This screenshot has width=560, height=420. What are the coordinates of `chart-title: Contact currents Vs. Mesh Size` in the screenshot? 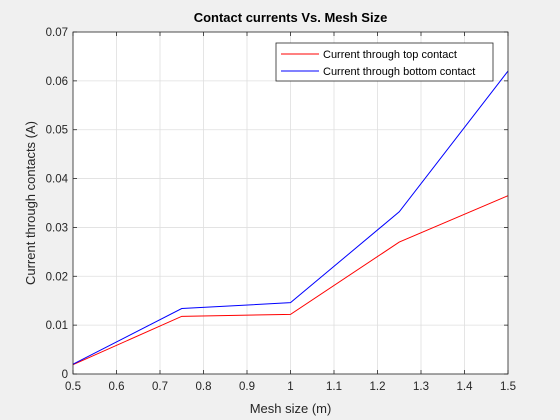 It's located at (291, 17).